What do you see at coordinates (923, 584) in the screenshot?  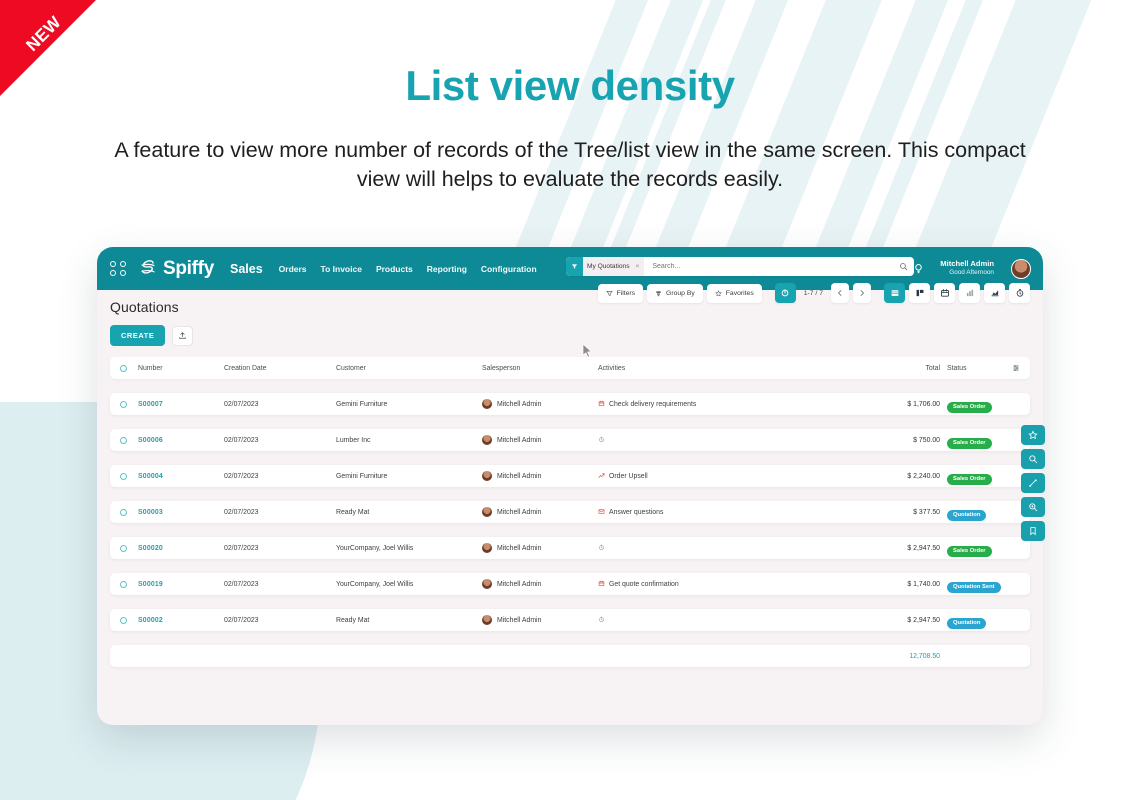 I see `cell-total: $ 1,740.00` at bounding box center [923, 584].